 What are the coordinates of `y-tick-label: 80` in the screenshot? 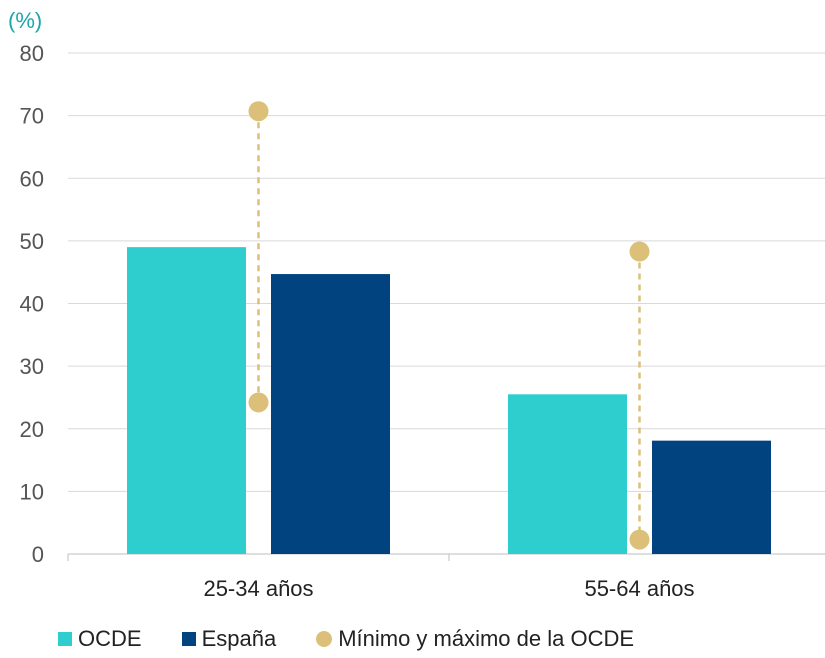 It's located at (32, 53).